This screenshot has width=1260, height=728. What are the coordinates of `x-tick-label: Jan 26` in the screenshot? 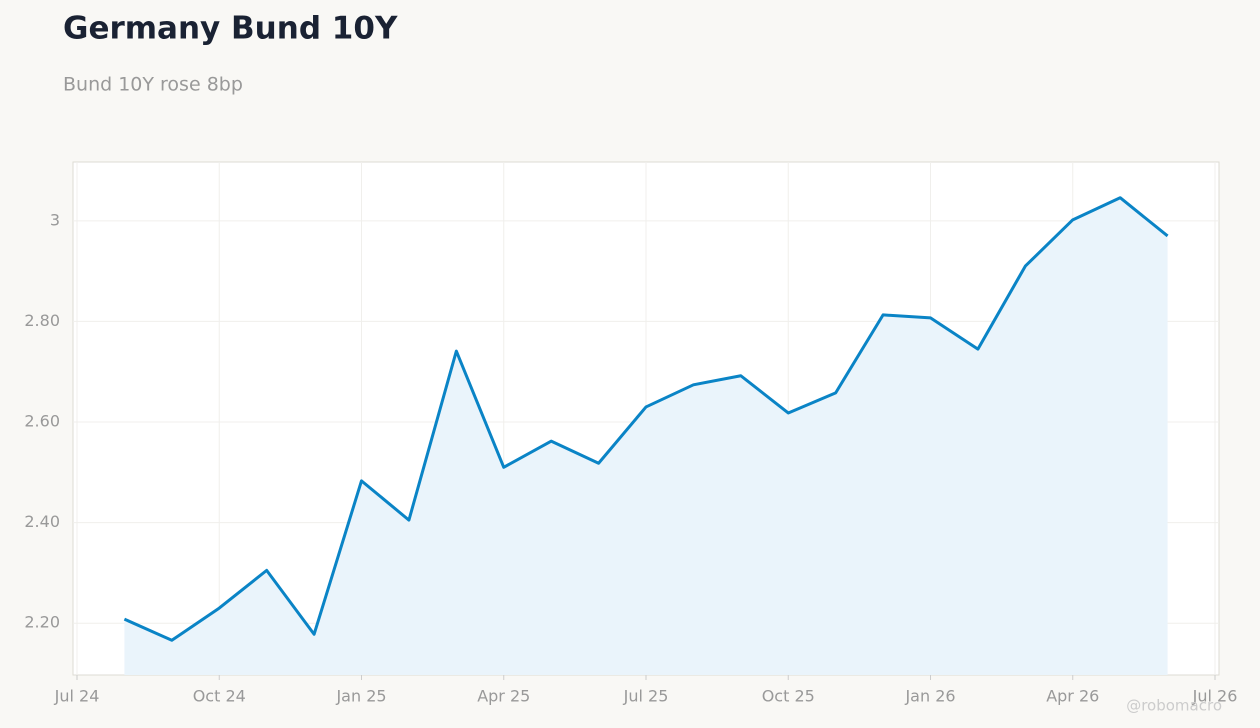 It's located at (929, 696).